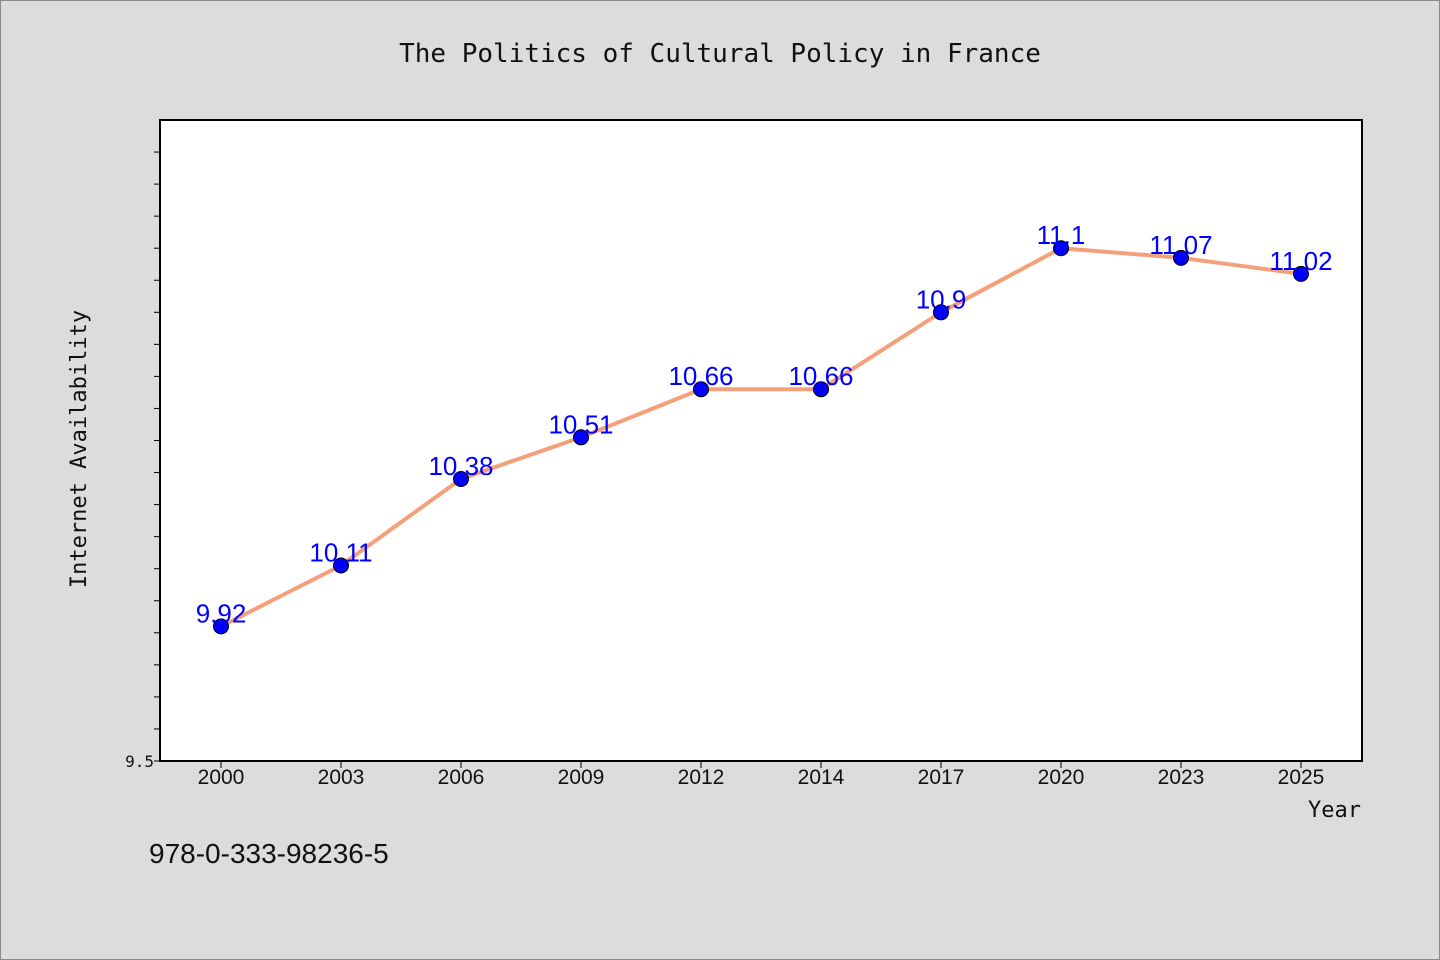 Image resolution: width=1440 pixels, height=960 pixels. Describe the element at coordinates (340, 552) in the screenshot. I see `data-label: 10.11` at that location.